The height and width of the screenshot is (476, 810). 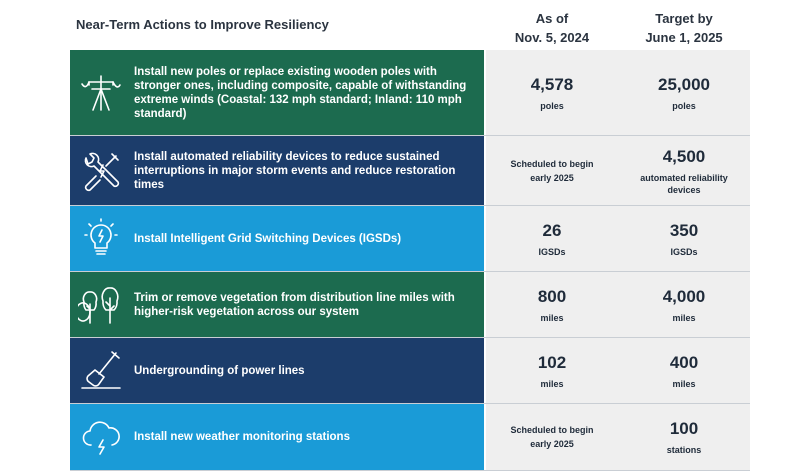 I want to click on current-status-cell: 102 miles, so click(x=552, y=370).